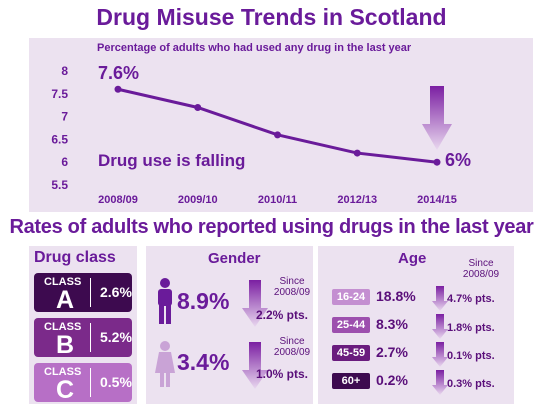 The height and width of the screenshot is (407, 543). I want to click on class-c-box: CLASS C 0.5%, so click(83, 383).